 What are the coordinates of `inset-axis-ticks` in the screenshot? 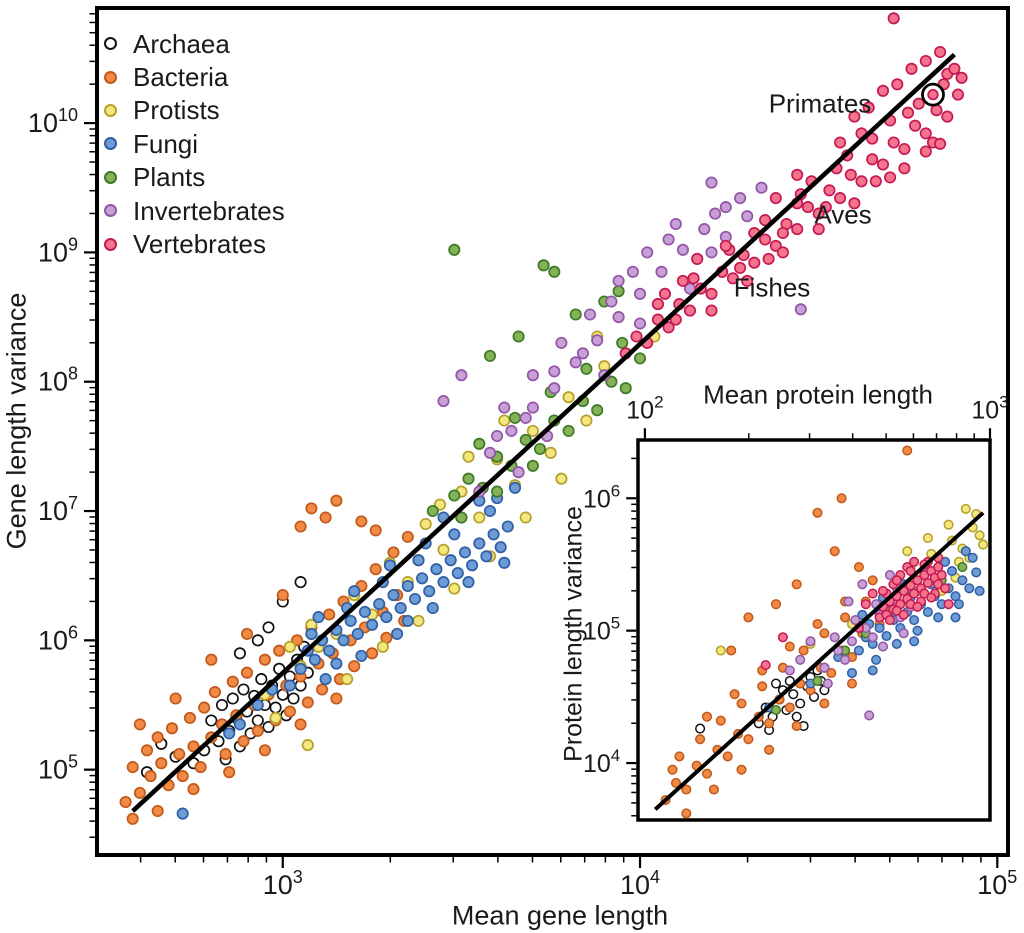 It's located at (809, 622).